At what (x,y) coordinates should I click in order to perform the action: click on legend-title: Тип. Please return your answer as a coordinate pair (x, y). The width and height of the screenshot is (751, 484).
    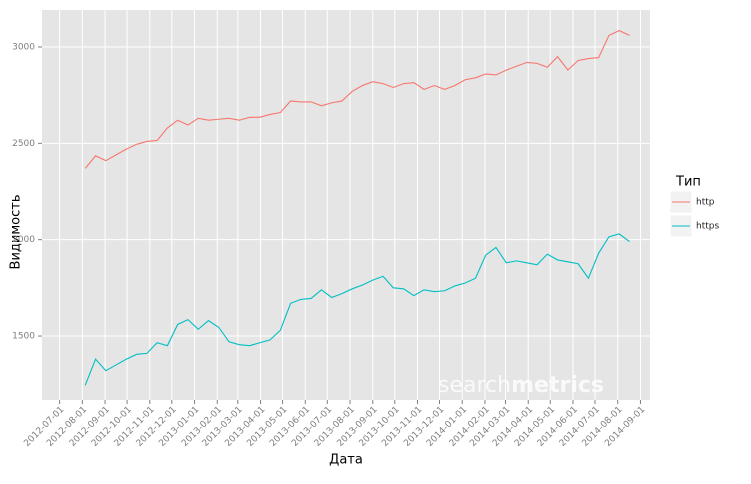
    Looking at the image, I should click on (688, 182).